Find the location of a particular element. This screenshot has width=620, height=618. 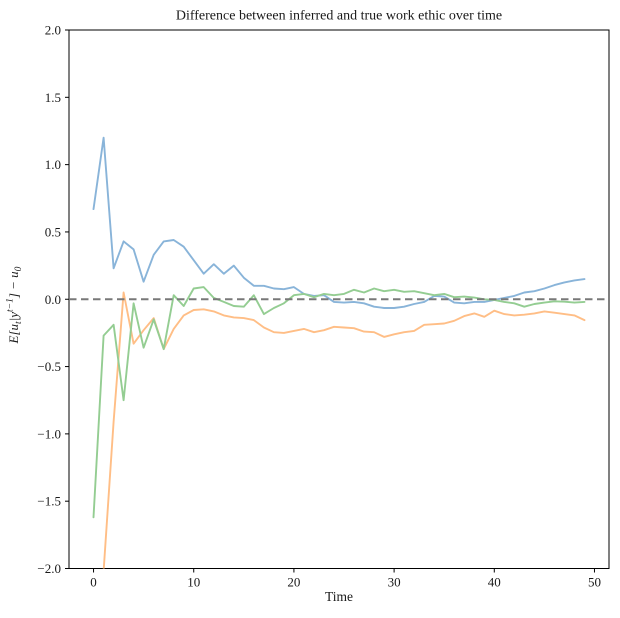

x-tick-label: 30 is located at coordinates (394, 582).